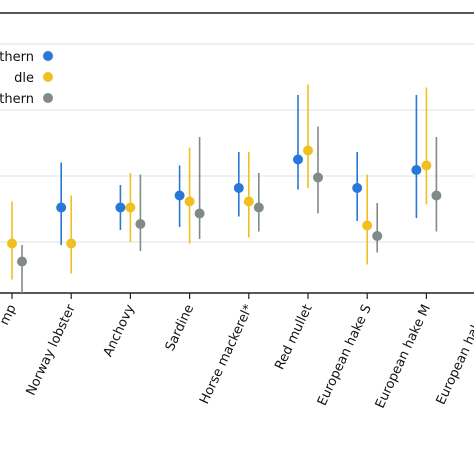 The width and height of the screenshot is (474, 474). I want to click on x-tick-label: Horse mackerel*, so click(226, 354).